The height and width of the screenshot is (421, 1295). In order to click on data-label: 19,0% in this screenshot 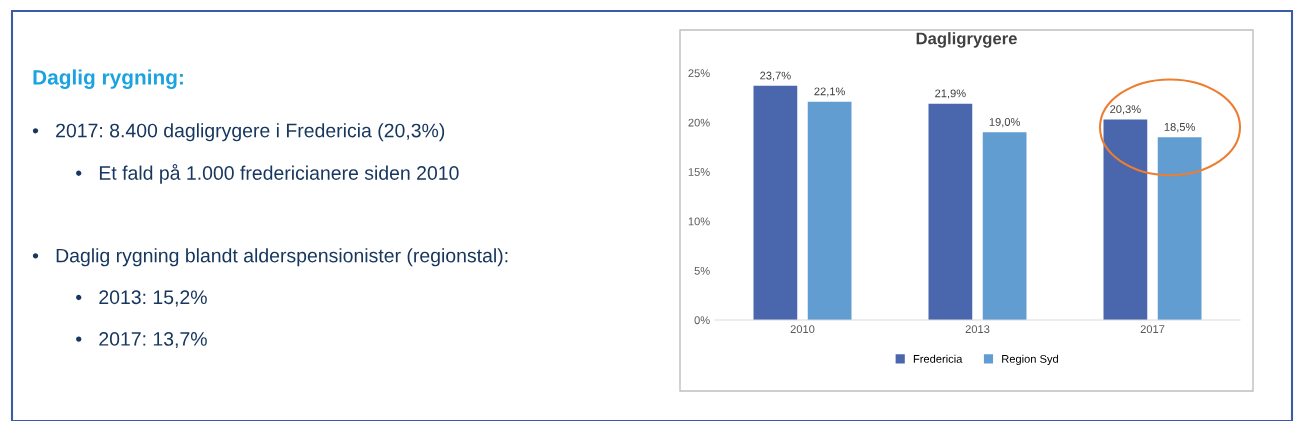, I will do `click(1004, 123)`.